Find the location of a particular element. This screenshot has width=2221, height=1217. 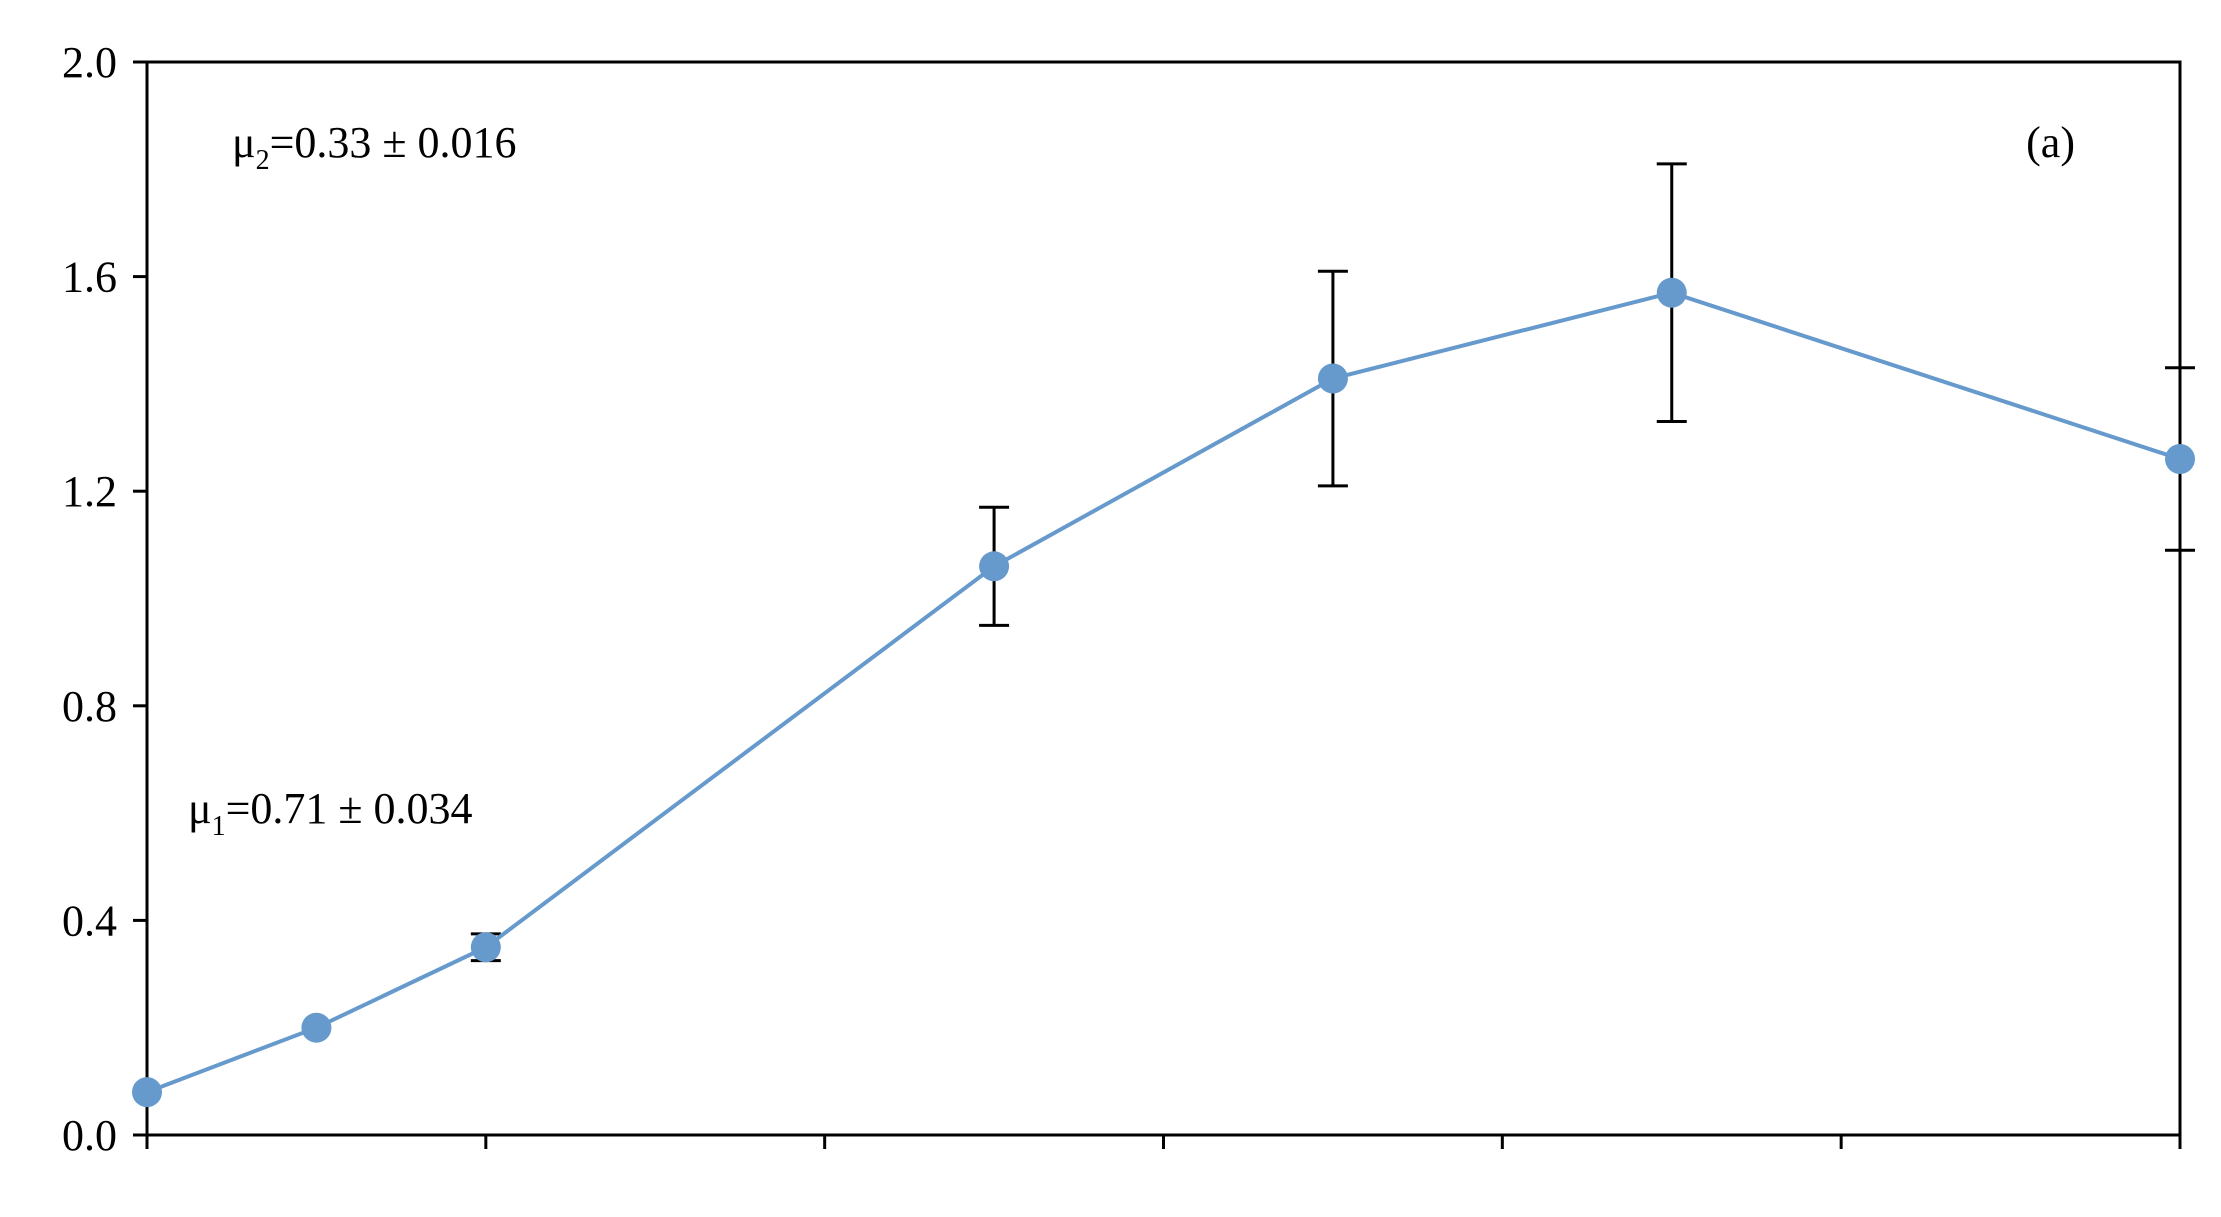

y-axis: 0.0 0.4 0.8 1.2 1.6 2.0 is located at coordinates (104, 599).